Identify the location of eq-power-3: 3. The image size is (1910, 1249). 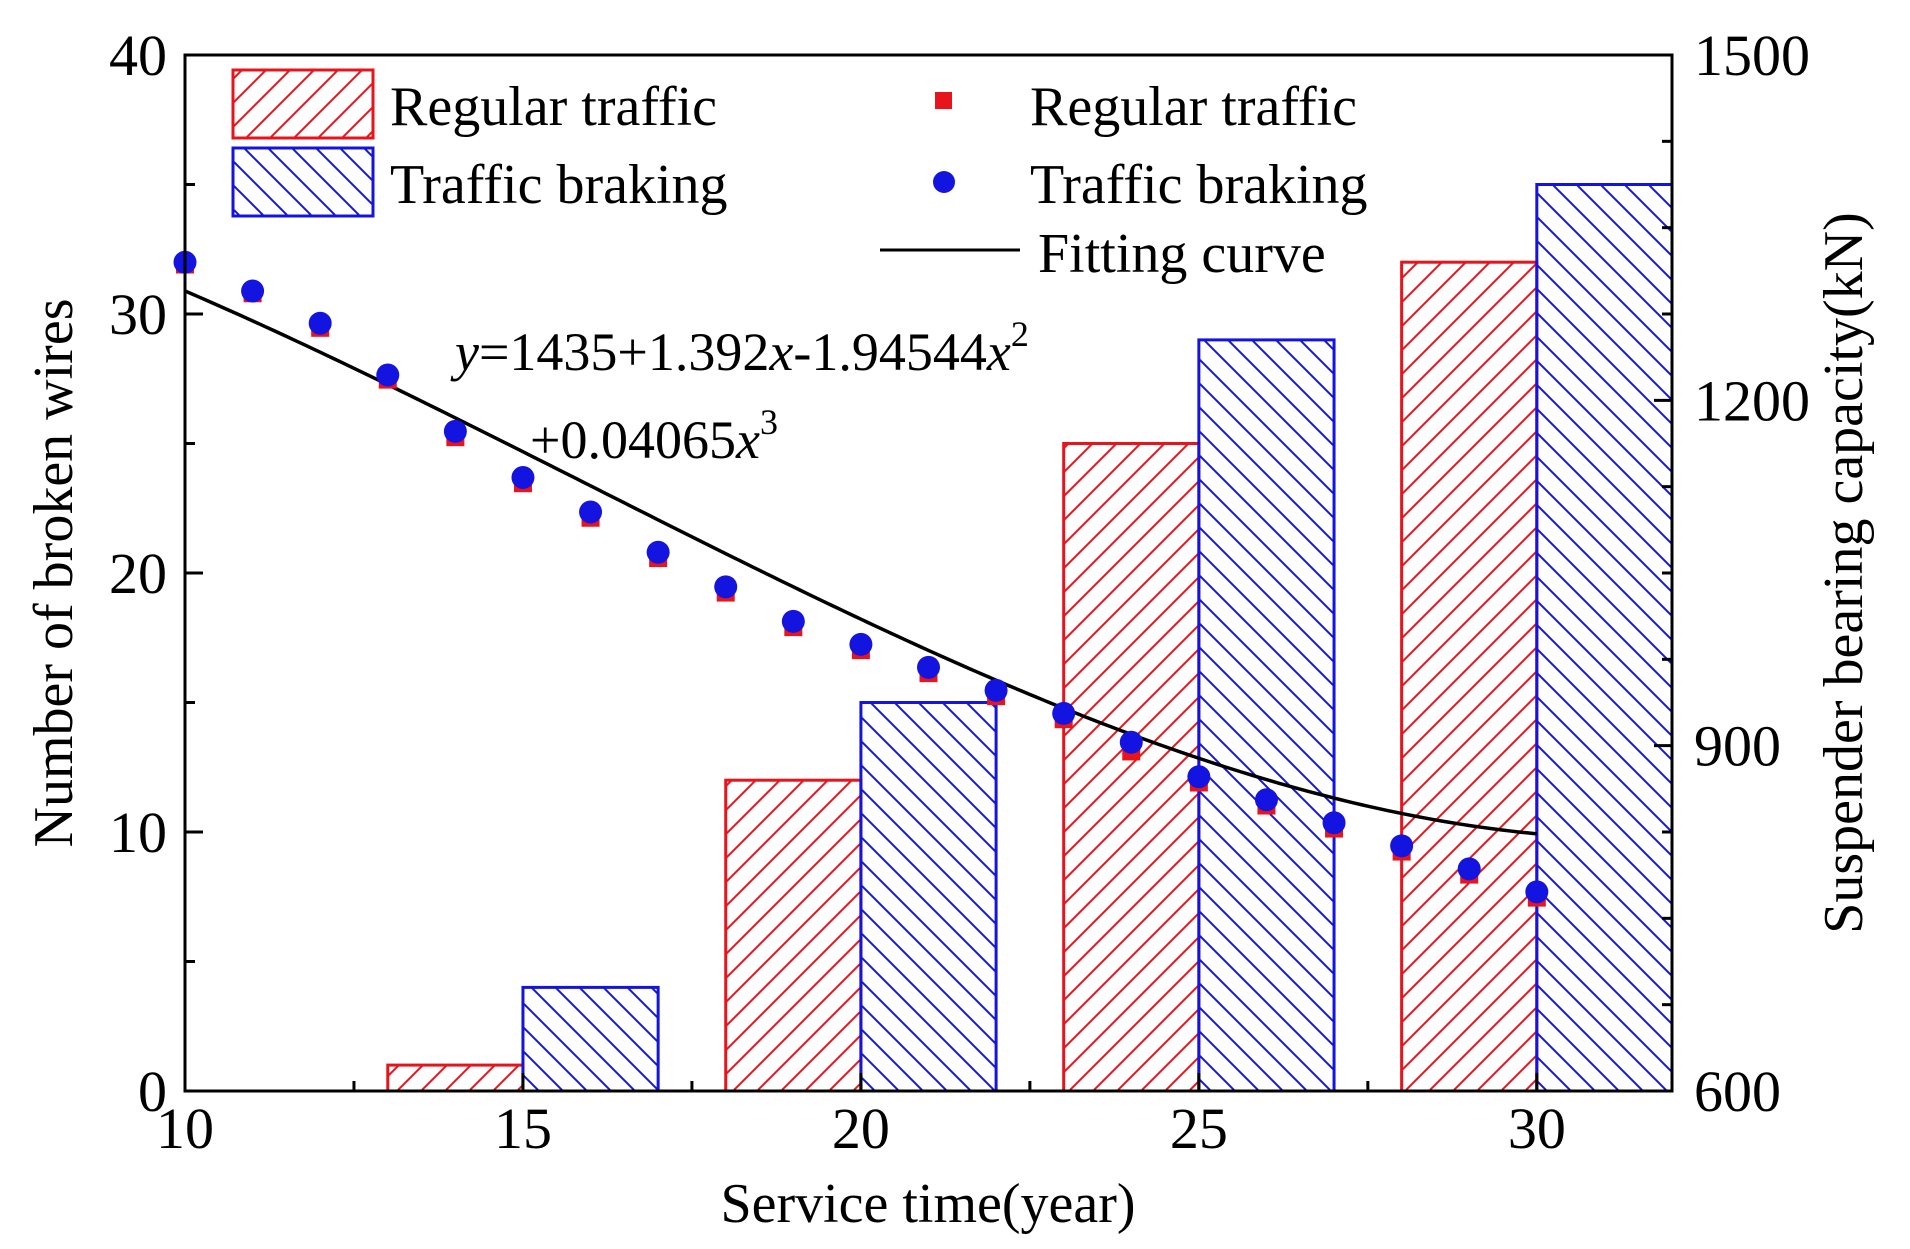
(769, 422).